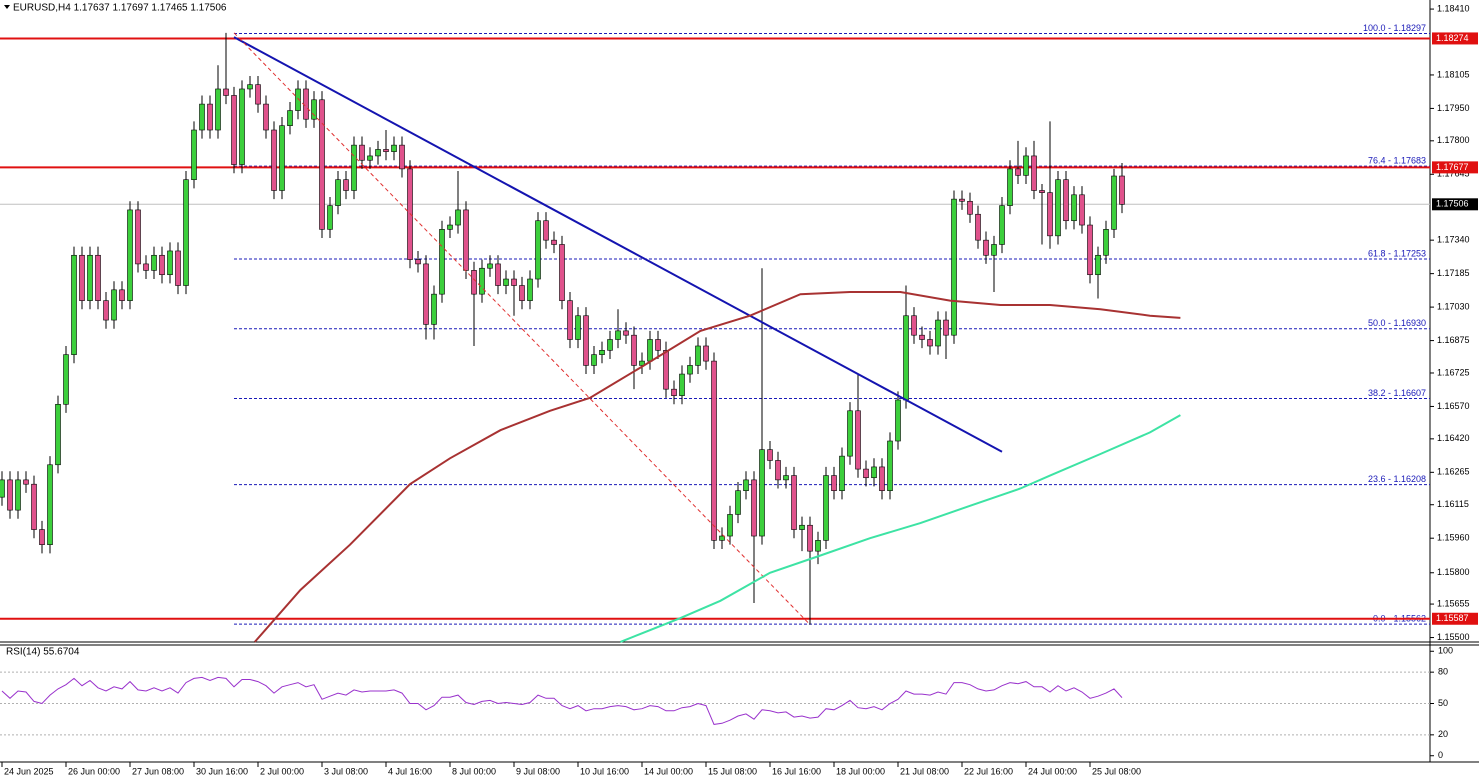 The image size is (1479, 782). What do you see at coordinates (1452, 618) in the screenshot?
I see `price-label: 1.15587` at bounding box center [1452, 618].